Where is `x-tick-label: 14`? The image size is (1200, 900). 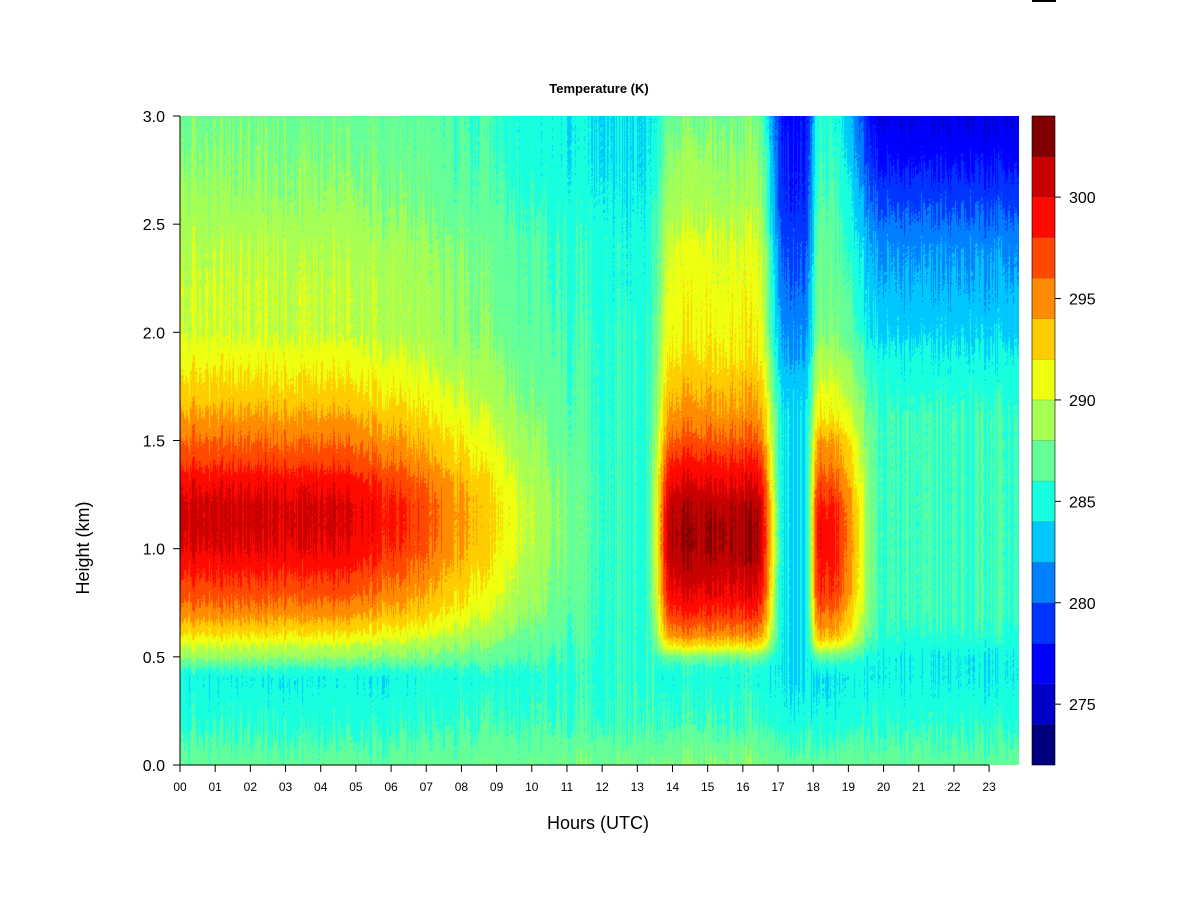 x-tick-label: 14 is located at coordinates (673, 787).